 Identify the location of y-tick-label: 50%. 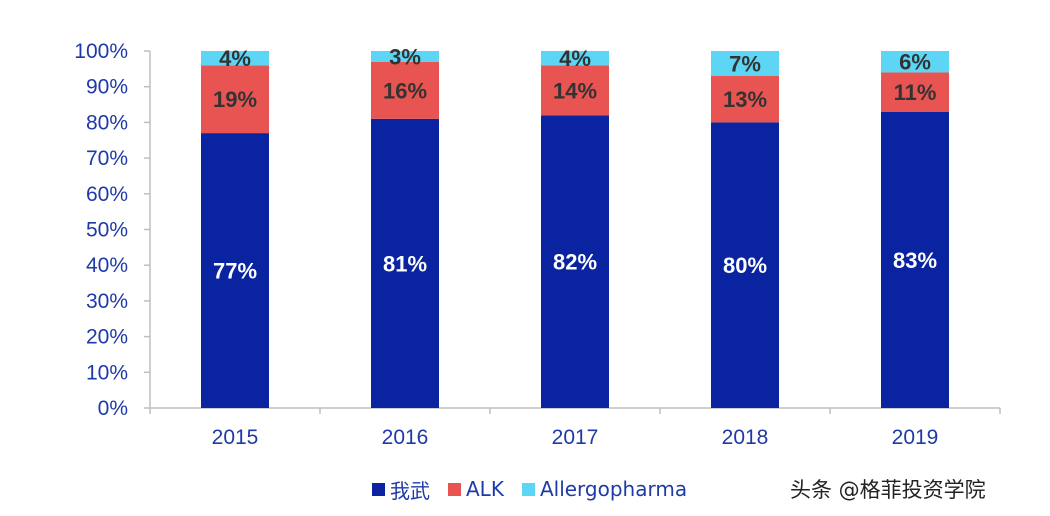
(107, 230).